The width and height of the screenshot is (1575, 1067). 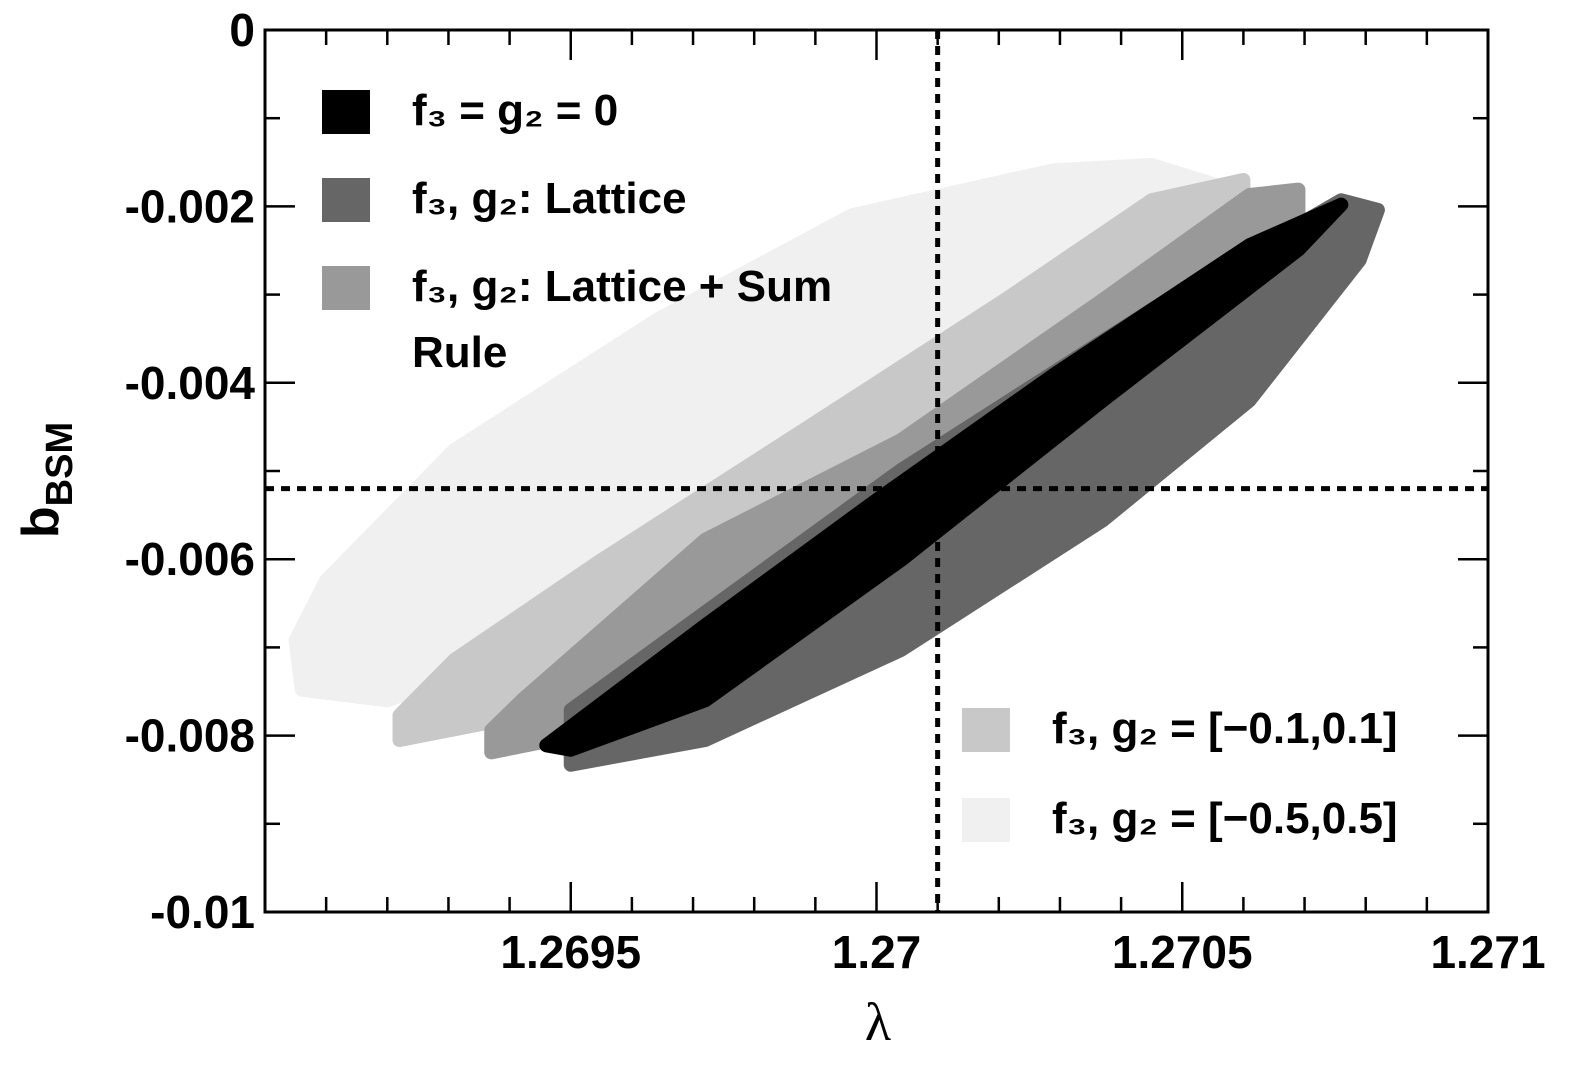 What do you see at coordinates (1225, 728) in the screenshot?
I see `legend-label: f₃, g₂ = [−0.1,0.1]` at bounding box center [1225, 728].